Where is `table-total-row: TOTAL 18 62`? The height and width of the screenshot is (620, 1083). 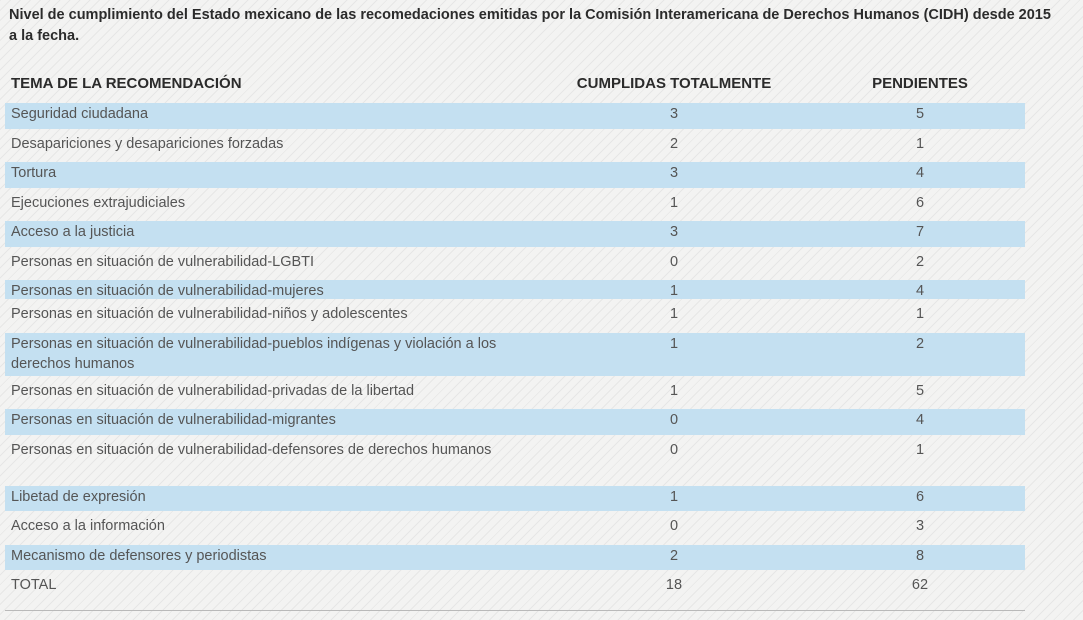
table-total-row: TOTAL 18 62 is located at coordinates (541, 587).